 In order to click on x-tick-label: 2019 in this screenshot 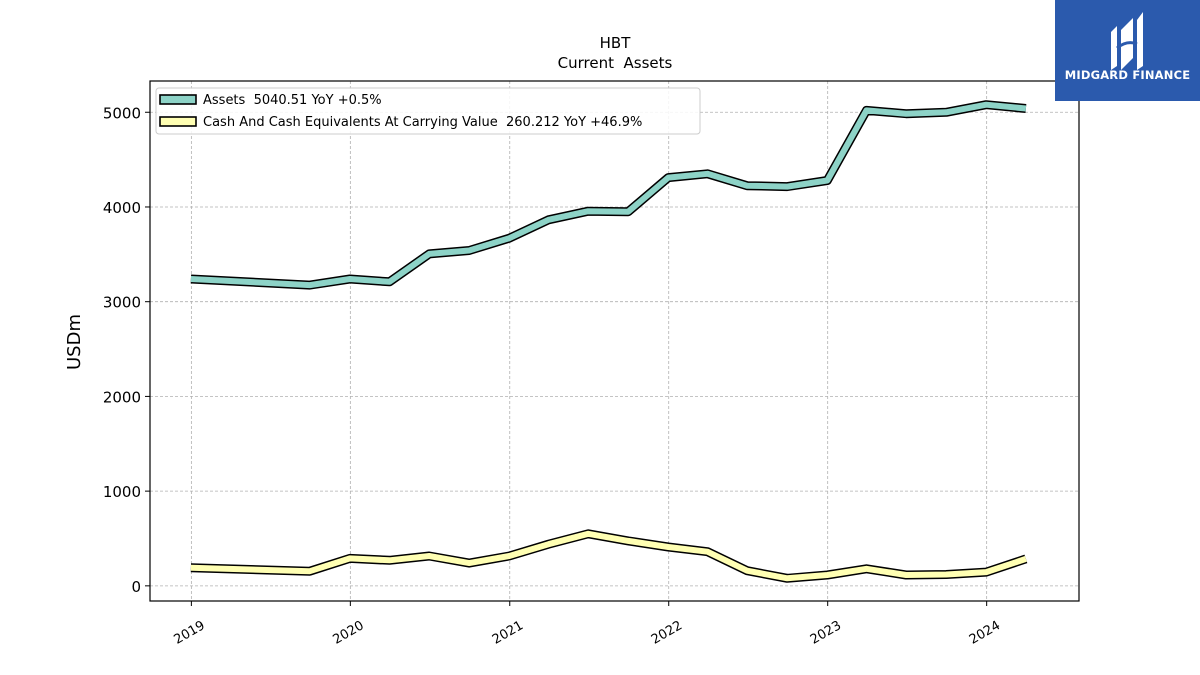, I will do `click(190, 633)`.